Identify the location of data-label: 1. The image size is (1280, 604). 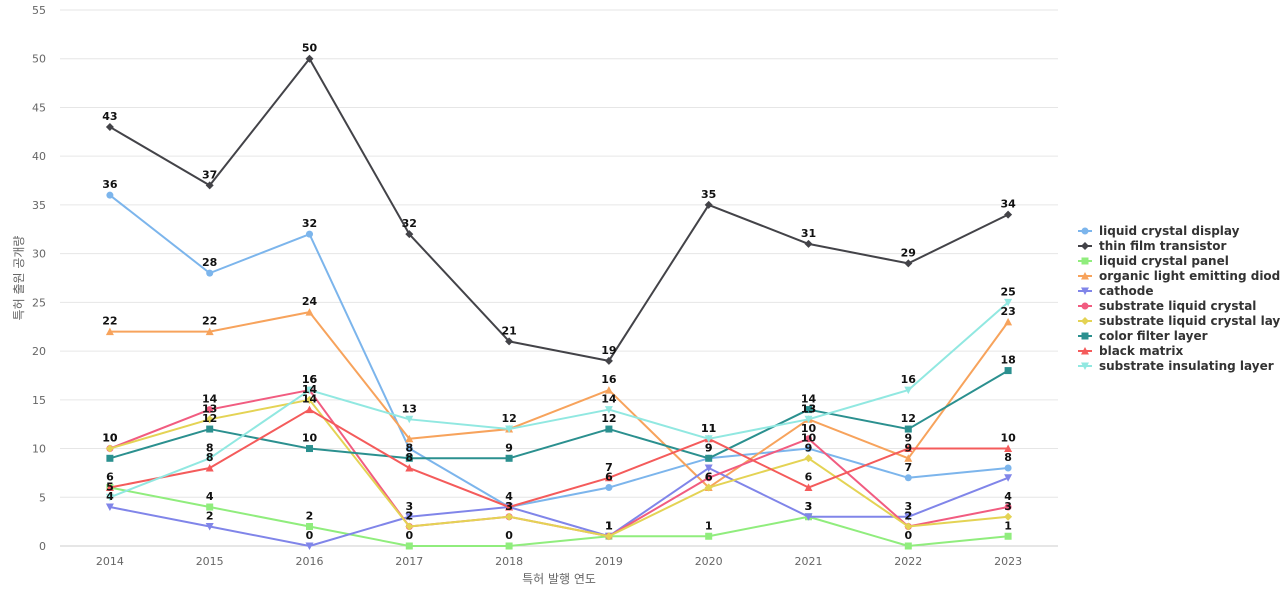
(609, 525).